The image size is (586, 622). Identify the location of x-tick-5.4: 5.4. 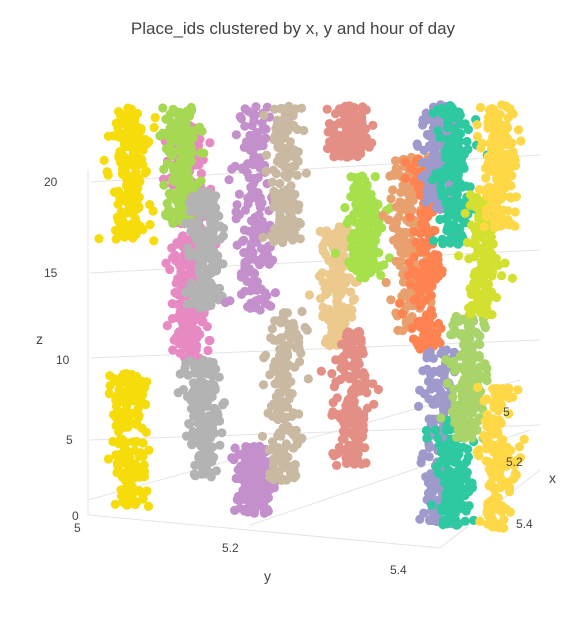
(524, 524).